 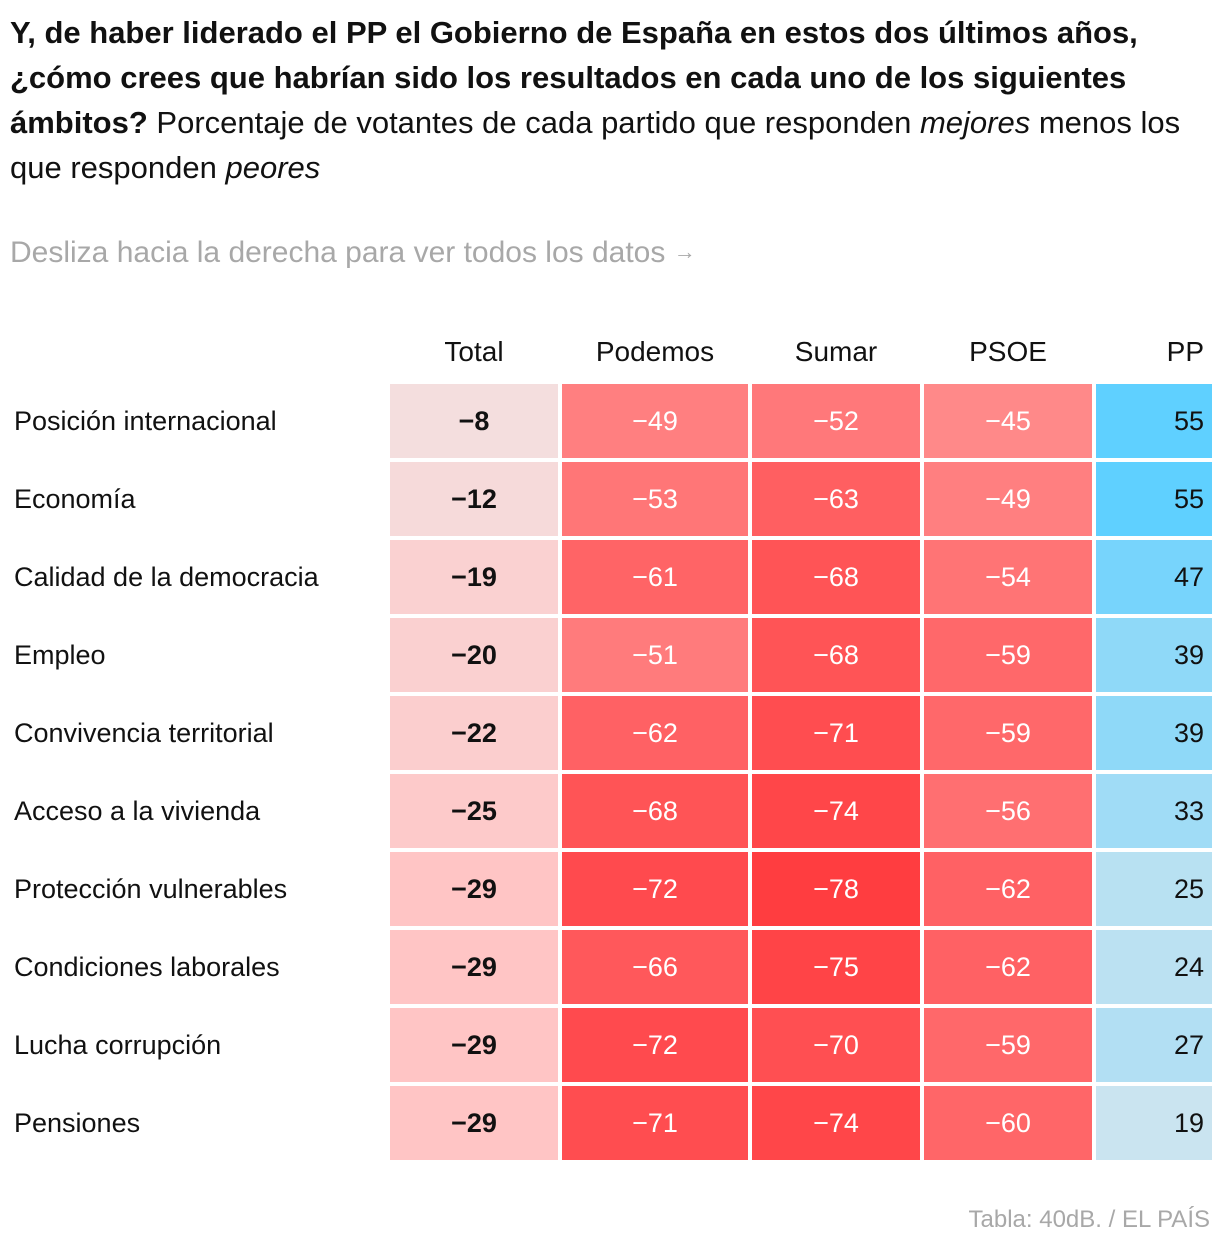 I want to click on row-label: Calidad de la democracia, so click(x=166, y=576).